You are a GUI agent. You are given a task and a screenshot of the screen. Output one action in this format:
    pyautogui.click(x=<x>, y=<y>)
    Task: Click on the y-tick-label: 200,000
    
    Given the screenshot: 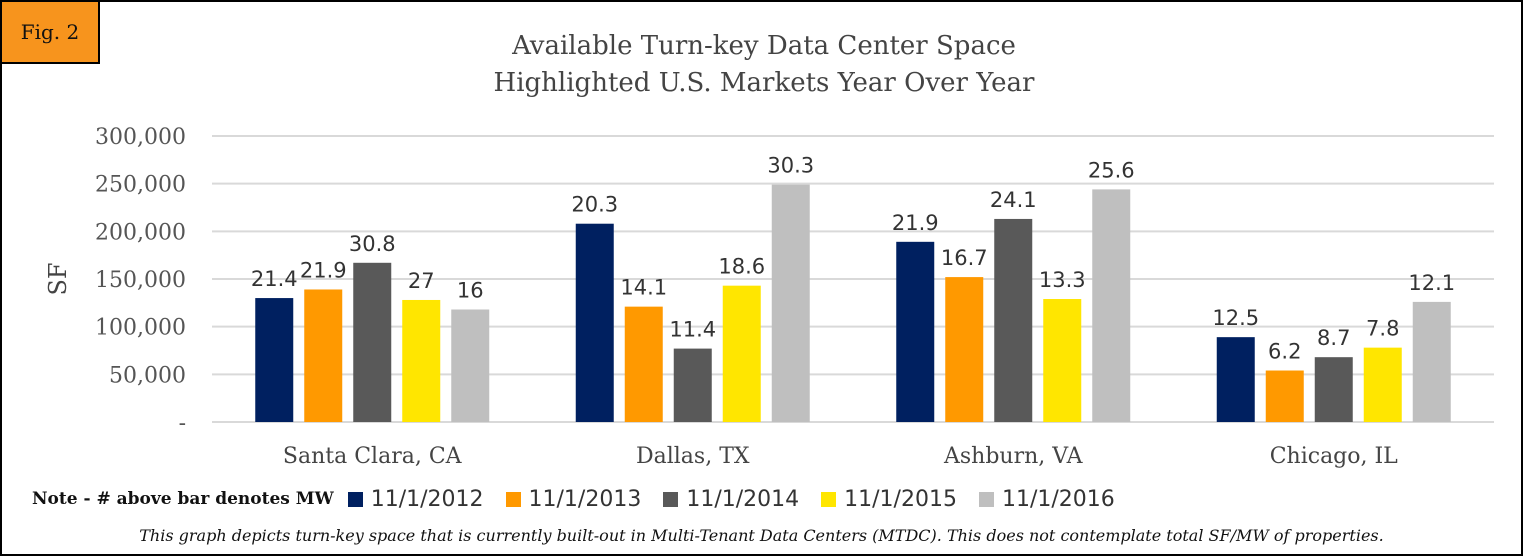 What is the action you would take?
    pyautogui.click(x=140, y=232)
    